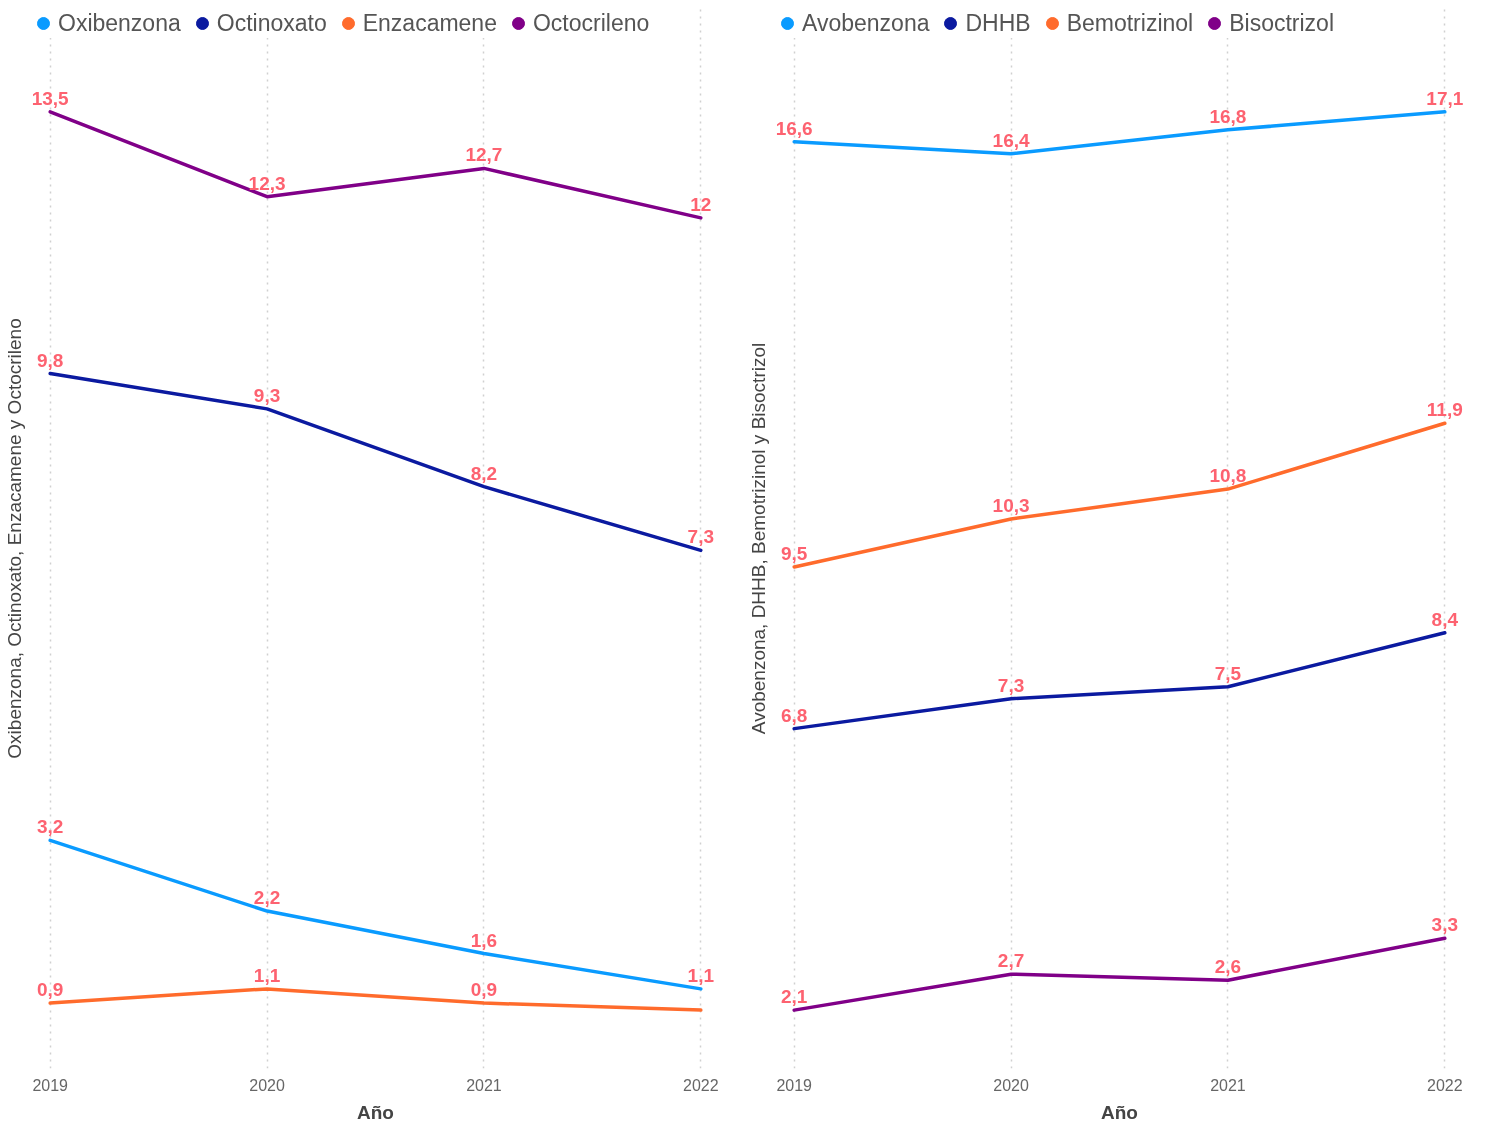  I want to click on data-label: 17,1, so click(1445, 98).